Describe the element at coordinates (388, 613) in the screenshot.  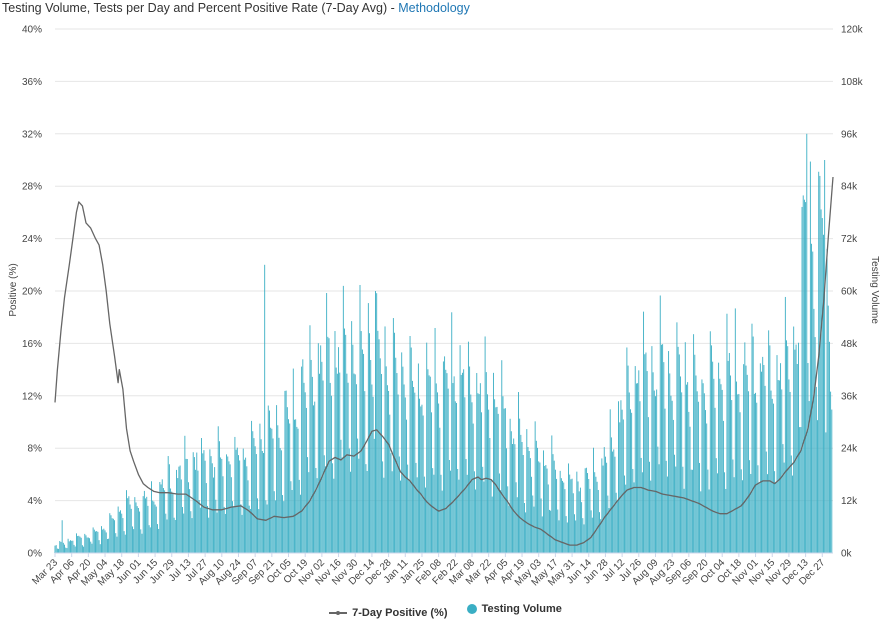
I see `legend-item-positive: 7-Day Positive (%)` at that location.